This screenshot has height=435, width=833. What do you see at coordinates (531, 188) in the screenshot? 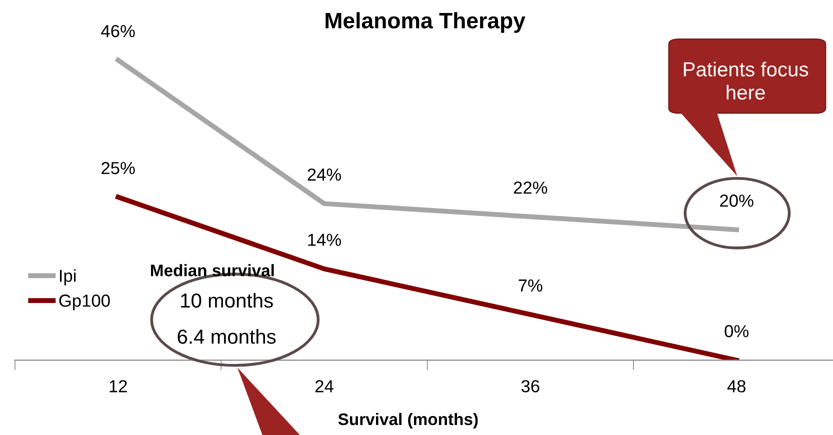
I see `data-label: 22%` at bounding box center [531, 188].